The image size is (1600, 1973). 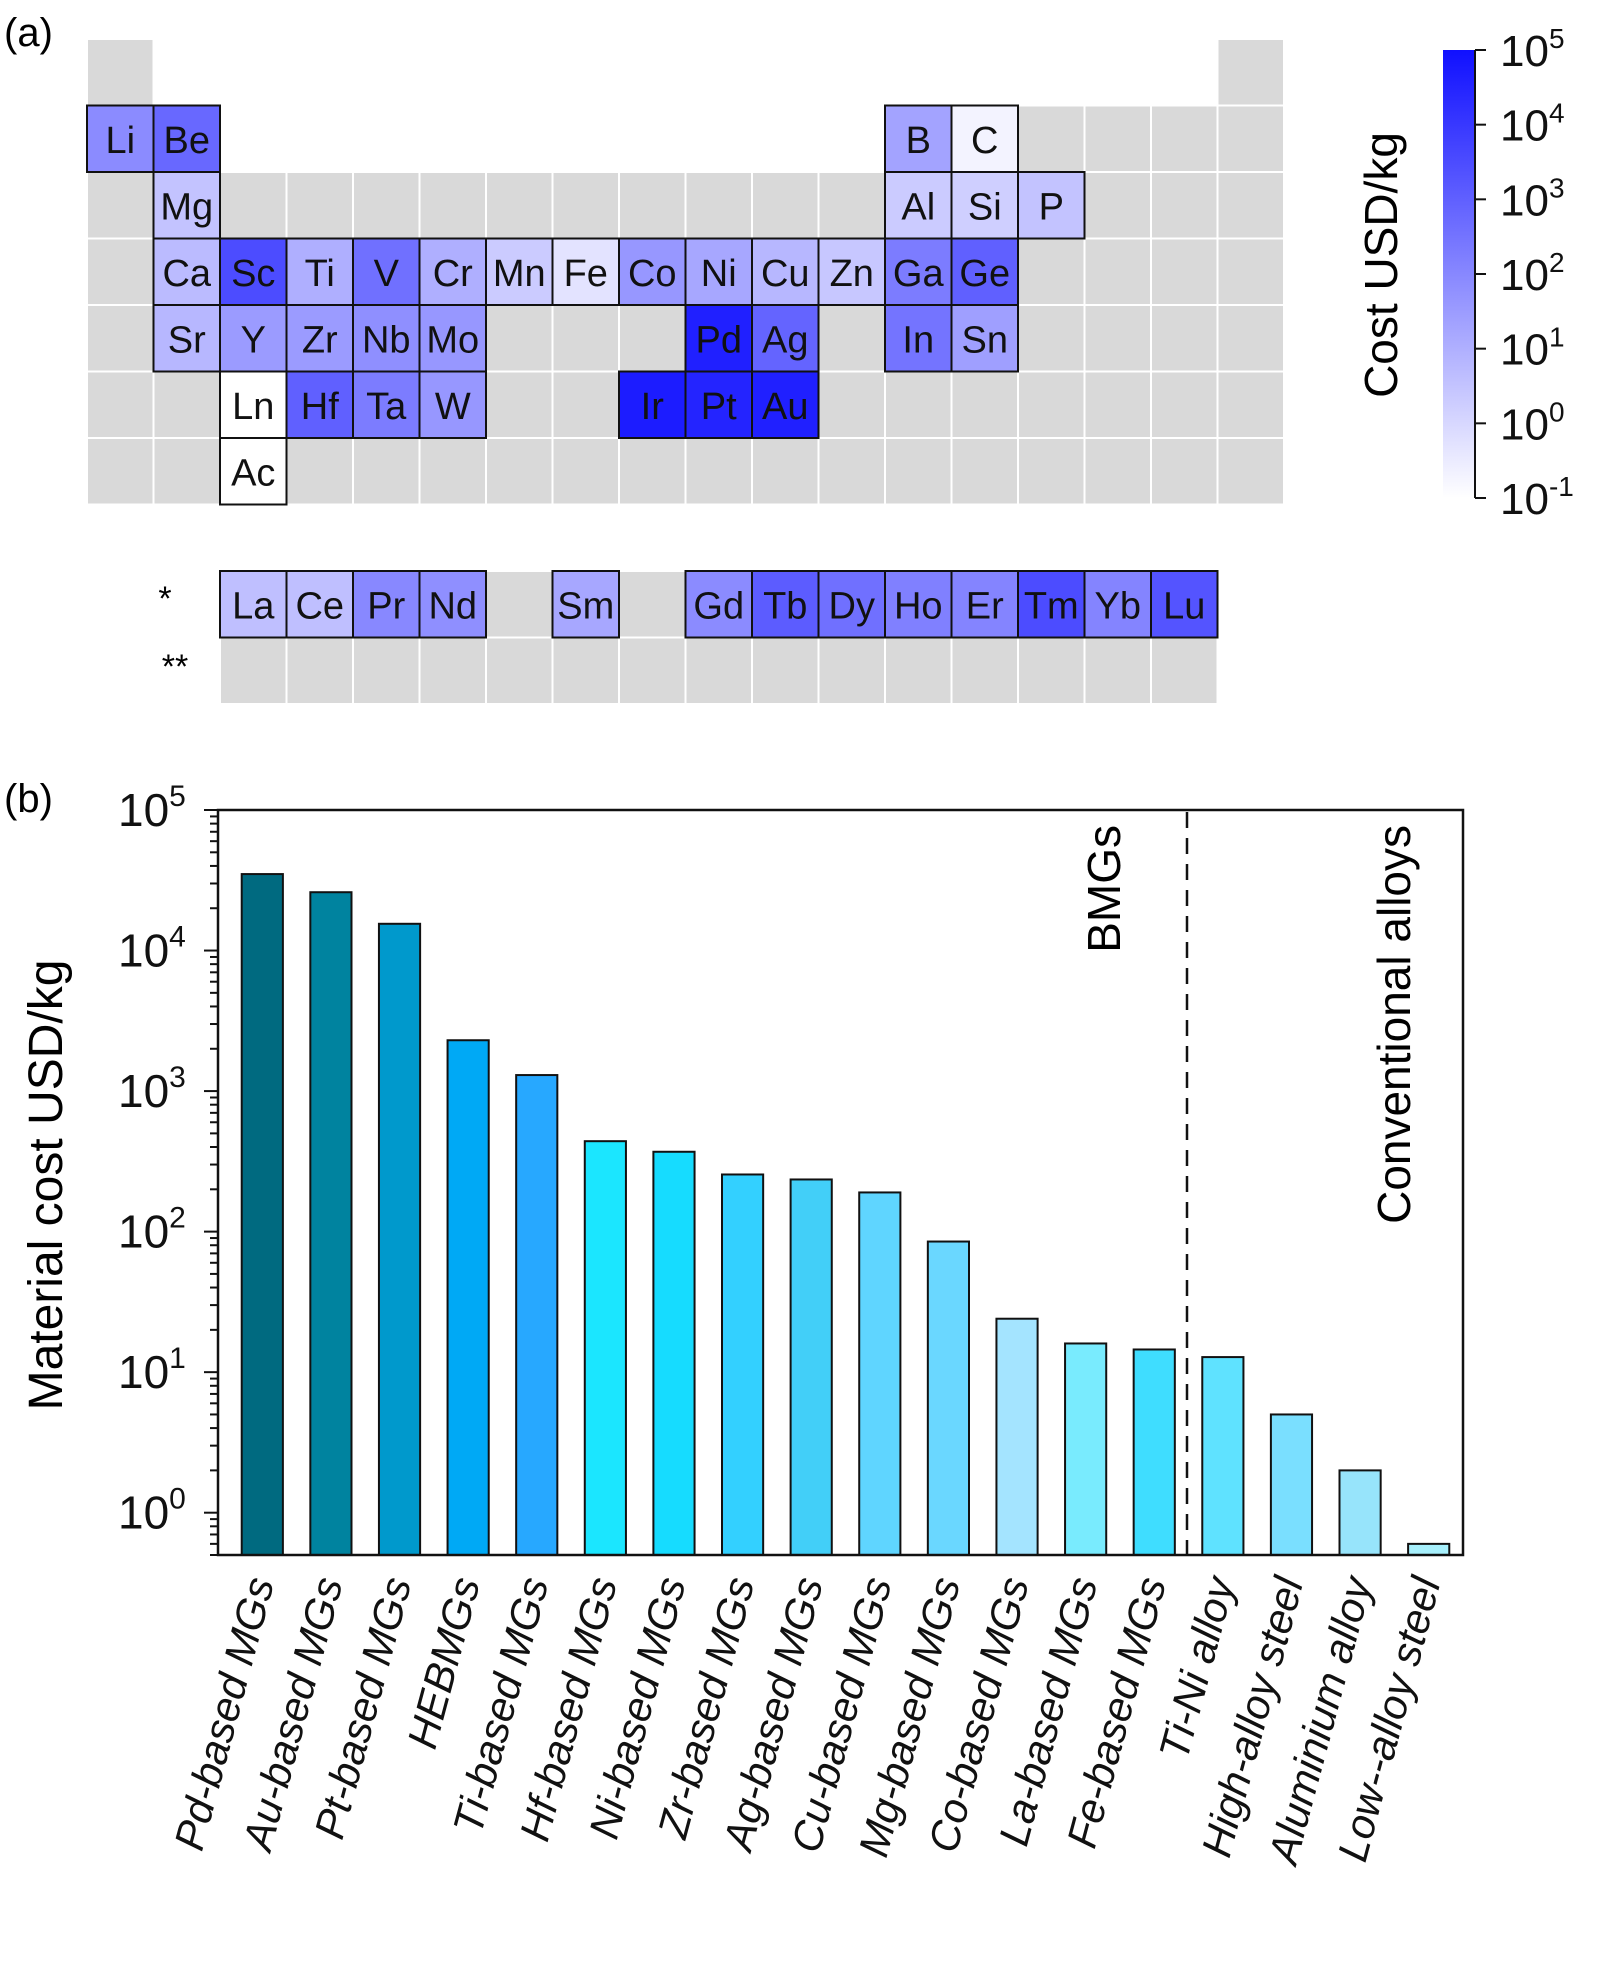 I want to click on element-symbol: Si, so click(x=985, y=207).